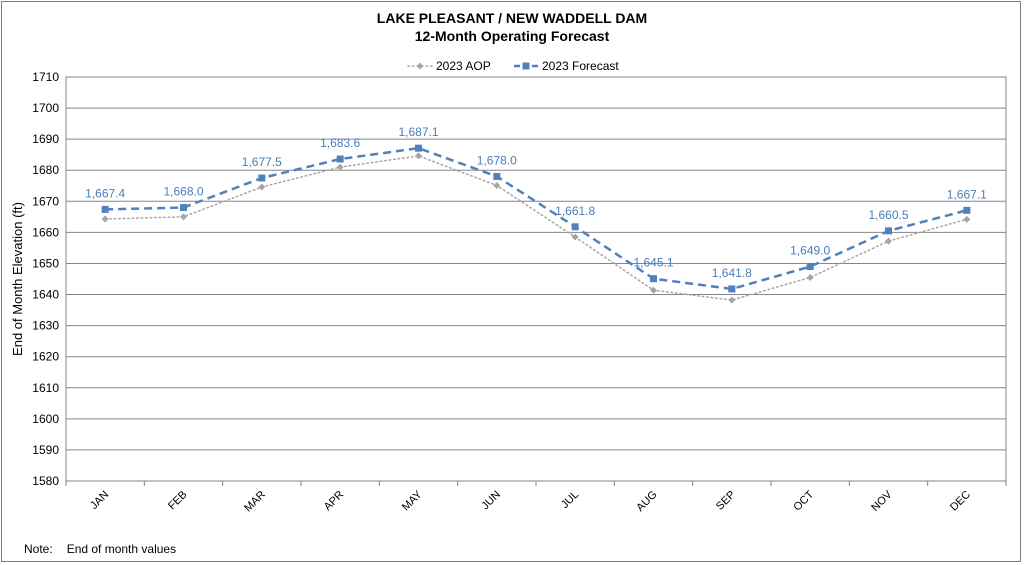 This screenshot has height=565, width=1024. I want to click on chart-note: Note: End of month values, so click(100, 549).